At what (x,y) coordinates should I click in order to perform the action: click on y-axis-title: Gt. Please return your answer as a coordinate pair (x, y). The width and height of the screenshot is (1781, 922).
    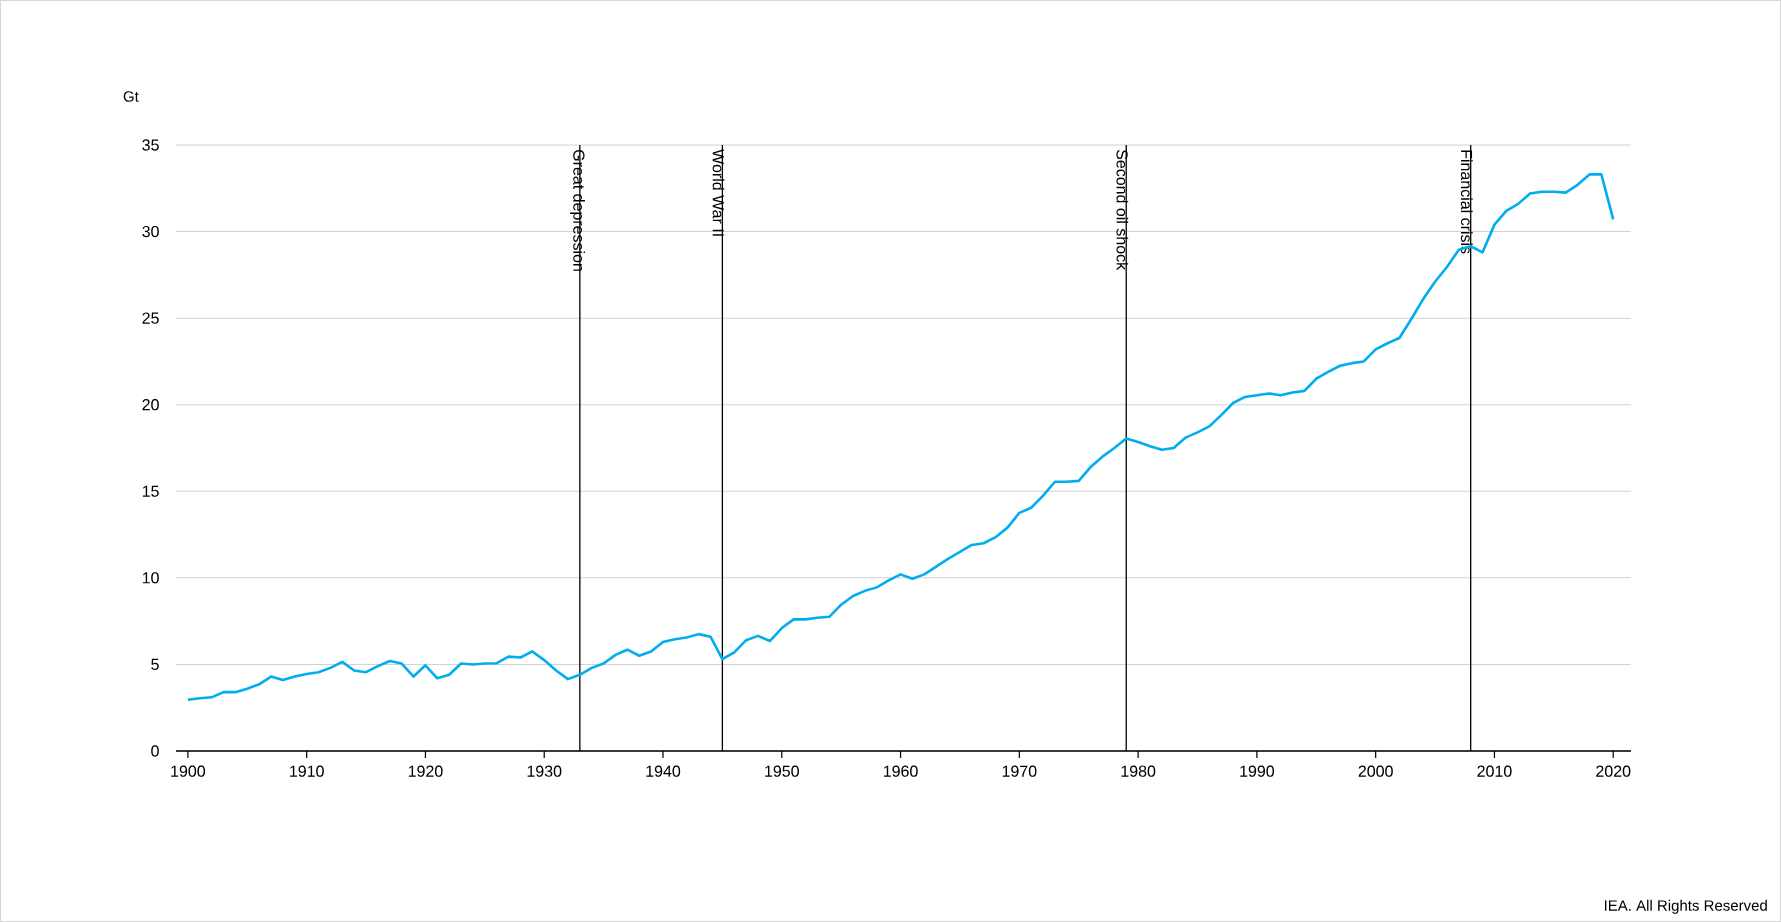
    Looking at the image, I should click on (131, 96).